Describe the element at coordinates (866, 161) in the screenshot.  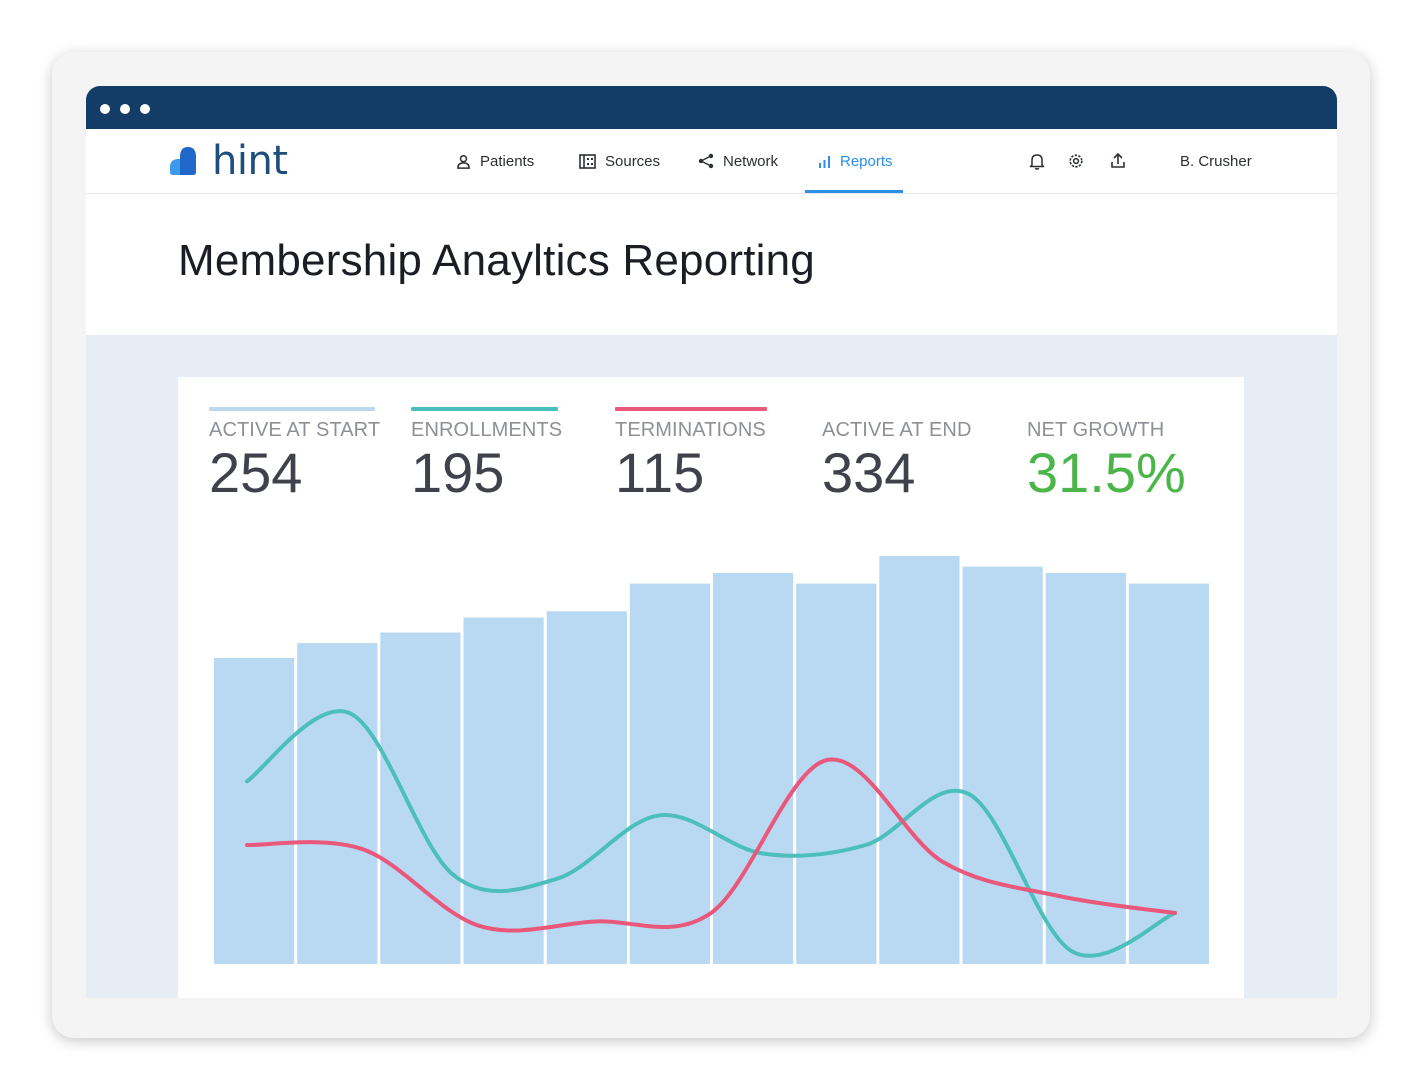
I see `nav-label-reports: Reports` at that location.